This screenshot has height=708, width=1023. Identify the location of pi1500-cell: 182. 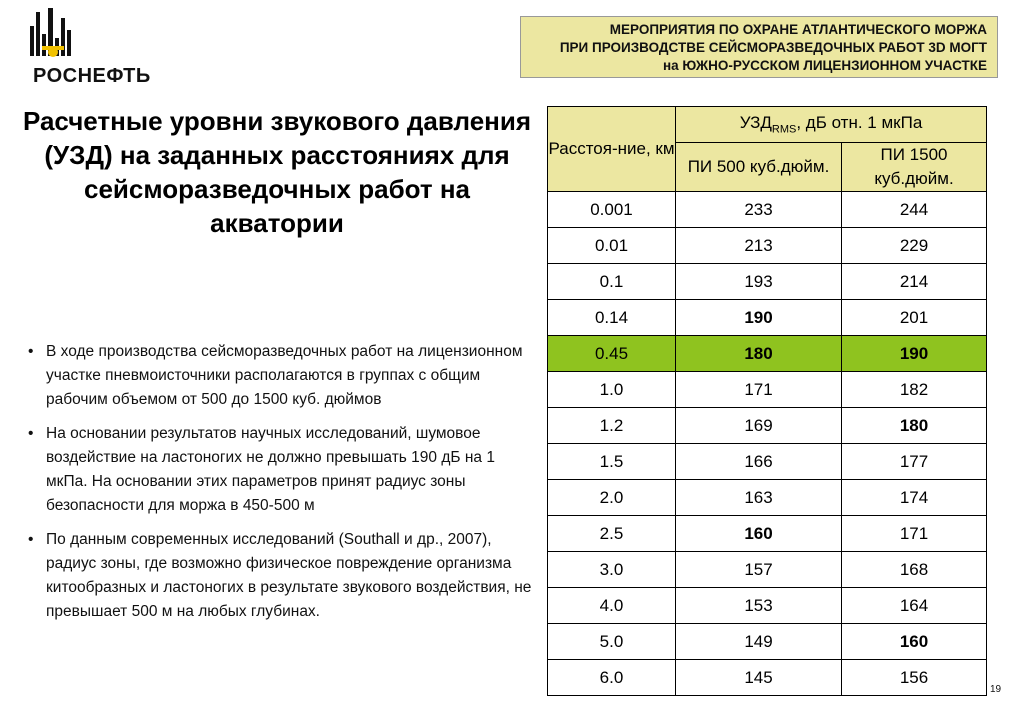
(914, 389).